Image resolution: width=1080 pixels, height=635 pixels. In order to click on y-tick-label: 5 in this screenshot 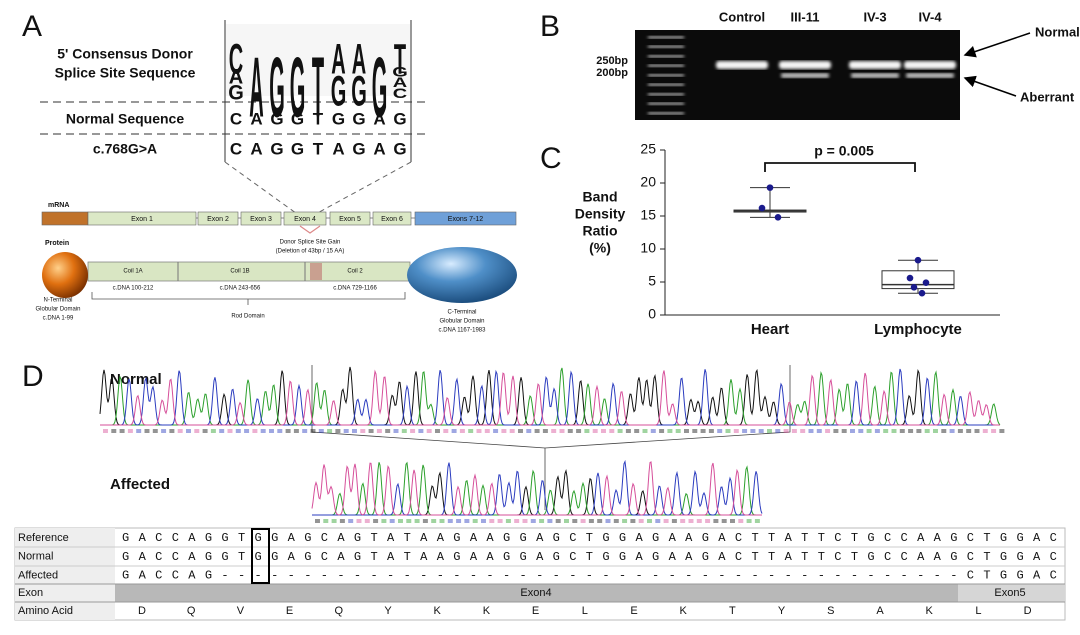, I will do `click(652, 281)`.